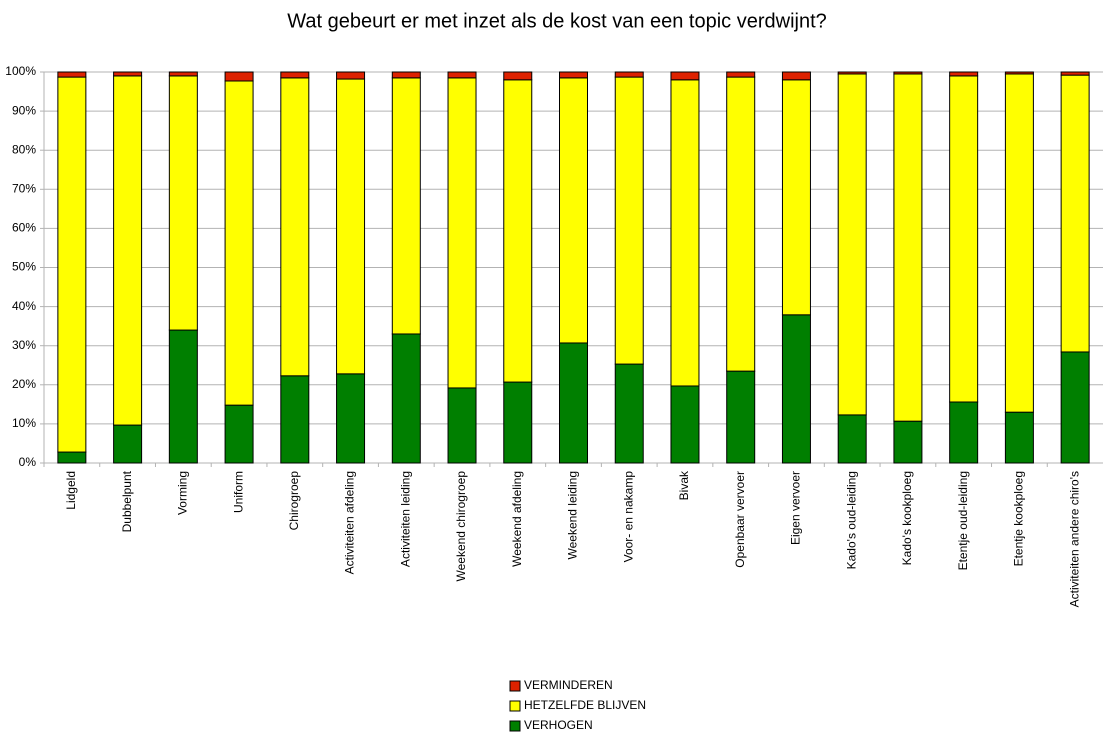 Image resolution: width=1115 pixels, height=737 pixels. Describe the element at coordinates (1074, 539) in the screenshot. I see `x-tick-label: Activiteiten andere chiro's` at that location.